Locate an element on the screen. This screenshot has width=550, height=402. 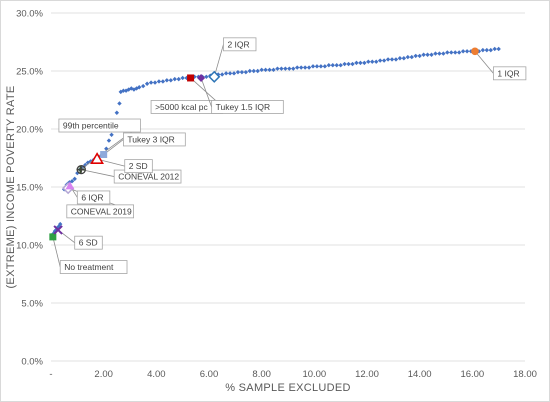
y-tick-label: 15.0% is located at coordinates (29, 188).